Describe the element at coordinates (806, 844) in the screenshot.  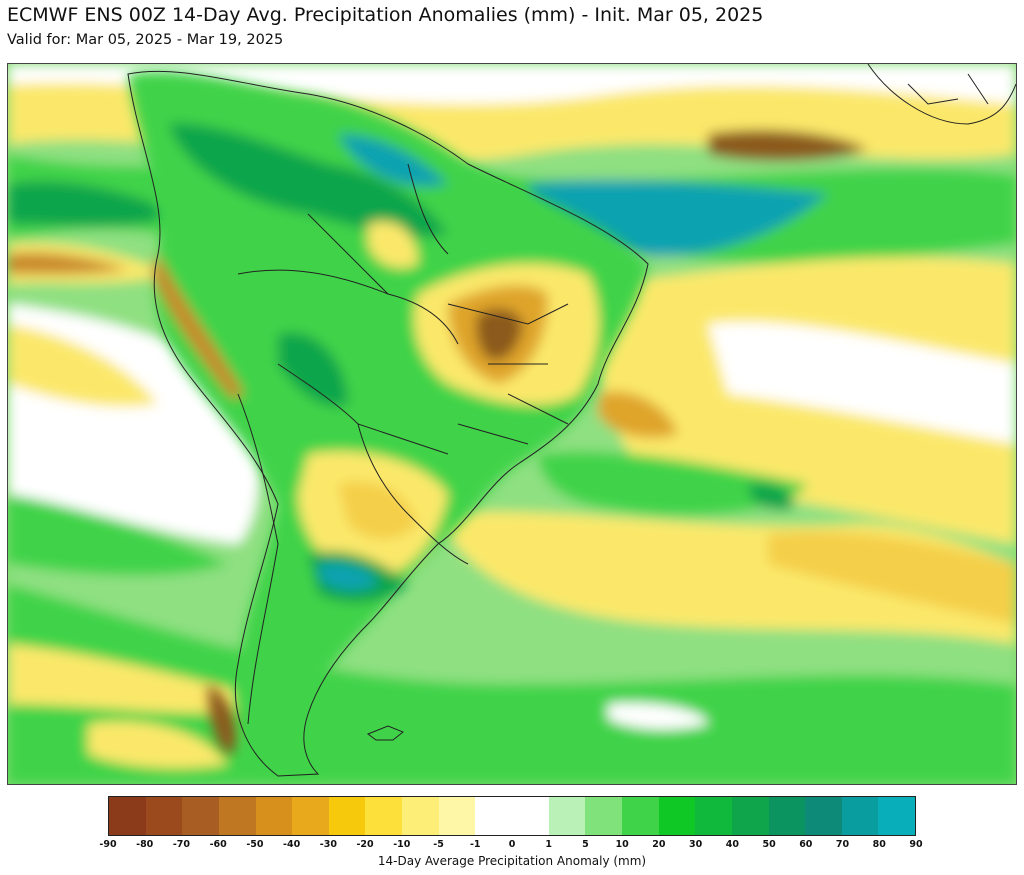
I see `colorbar-tick-label: 60` at that location.